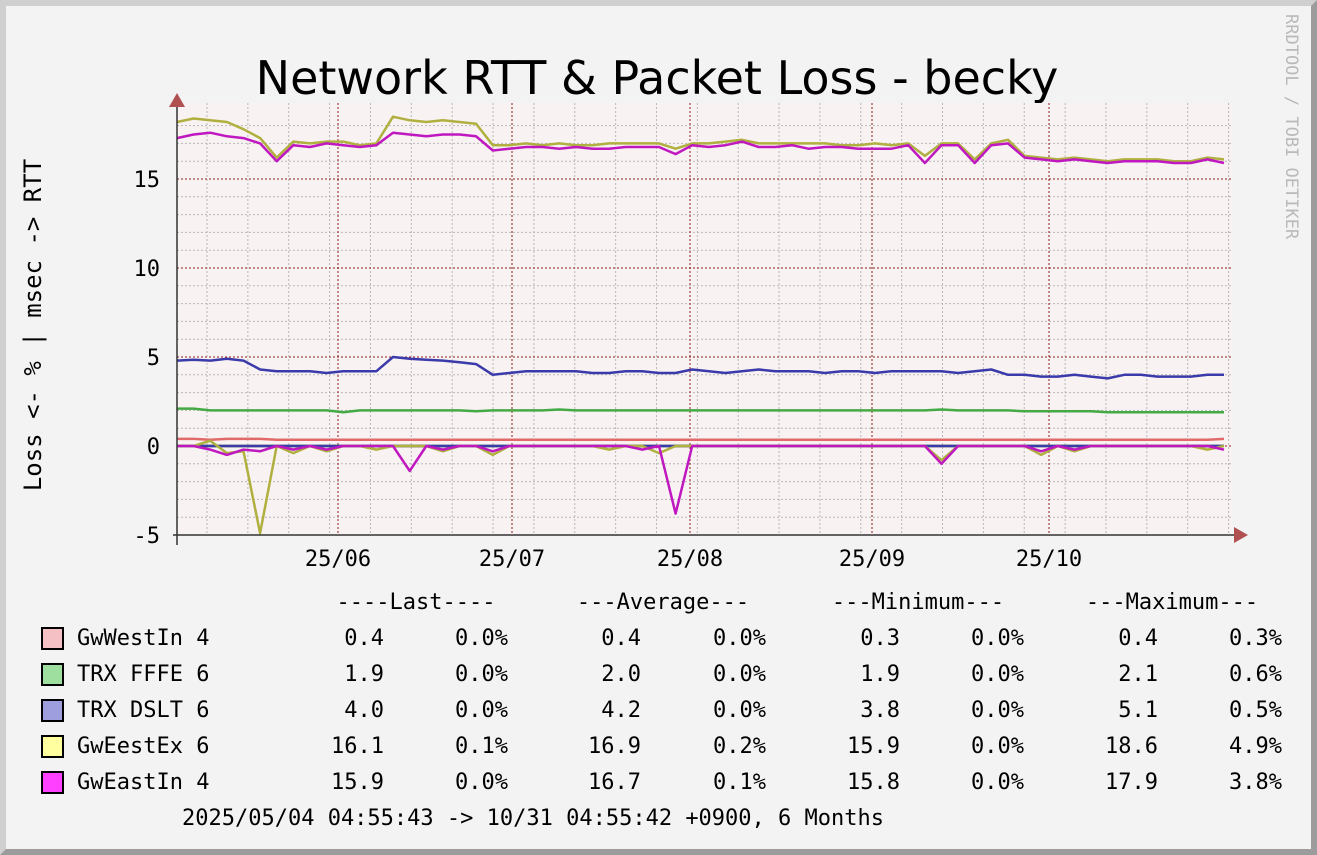  I want to click on legend-series-name: TRX DSLT 6, so click(143, 710).